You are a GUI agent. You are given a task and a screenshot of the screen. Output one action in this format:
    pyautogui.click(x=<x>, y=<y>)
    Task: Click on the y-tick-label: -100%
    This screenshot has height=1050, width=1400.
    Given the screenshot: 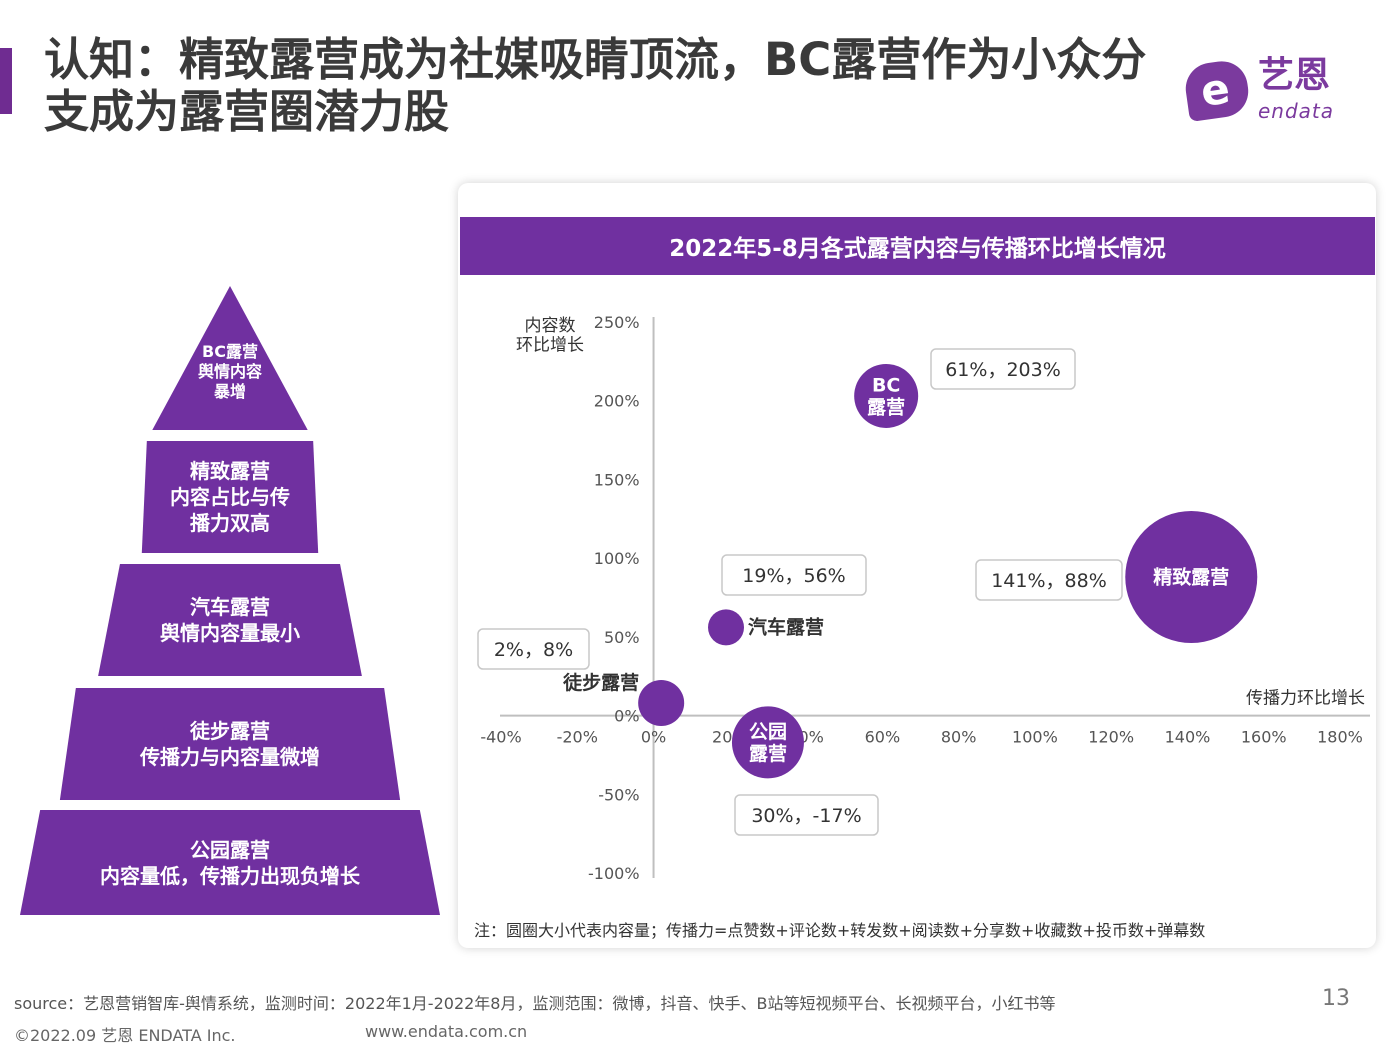 What is the action you would take?
    pyautogui.click(x=614, y=873)
    